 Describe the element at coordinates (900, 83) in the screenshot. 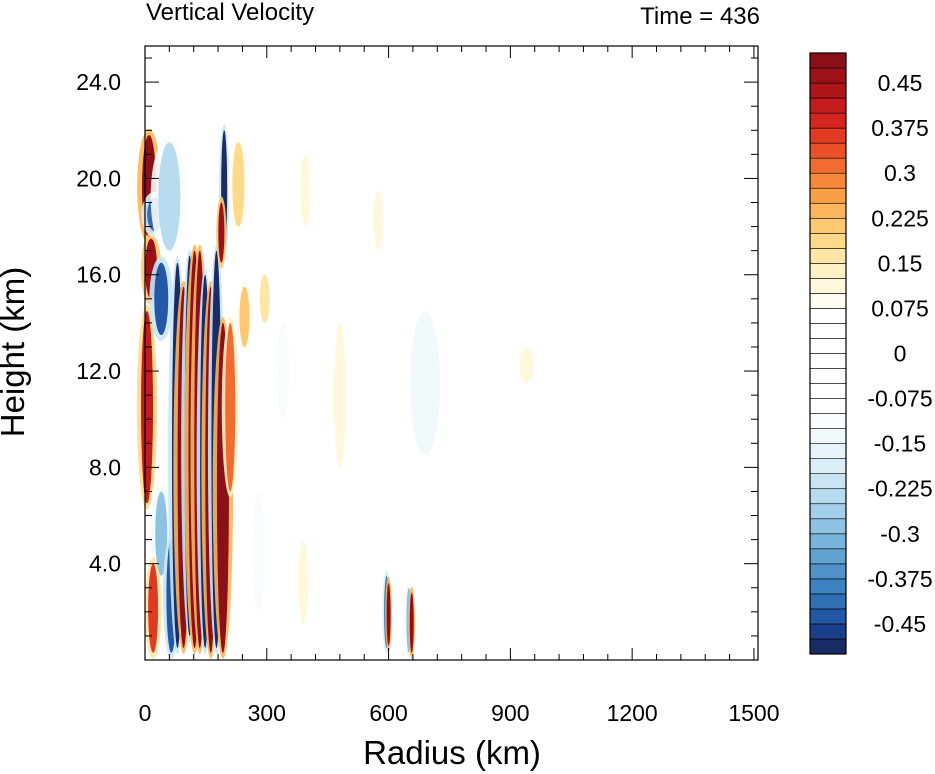

I see `colorbar-tick-label: 0.45` at that location.